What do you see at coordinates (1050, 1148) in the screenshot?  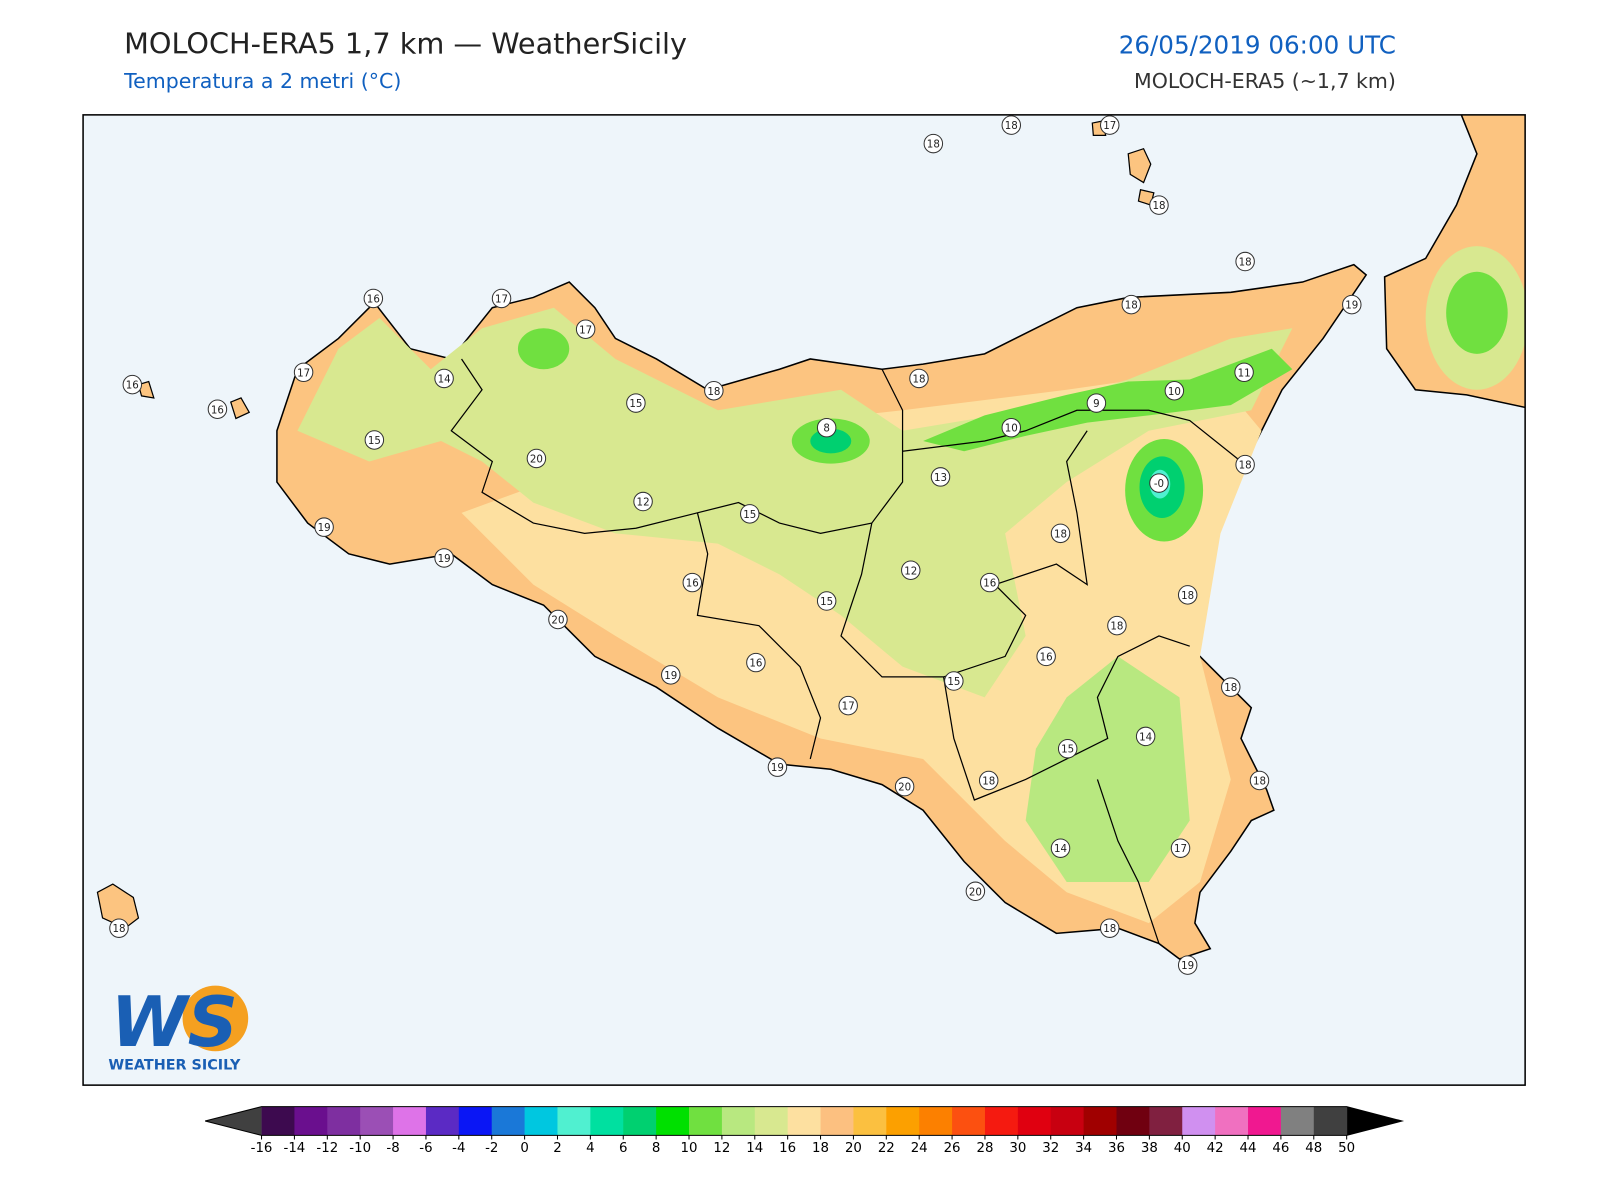 I see `colorbar-tick-label: 32` at bounding box center [1050, 1148].